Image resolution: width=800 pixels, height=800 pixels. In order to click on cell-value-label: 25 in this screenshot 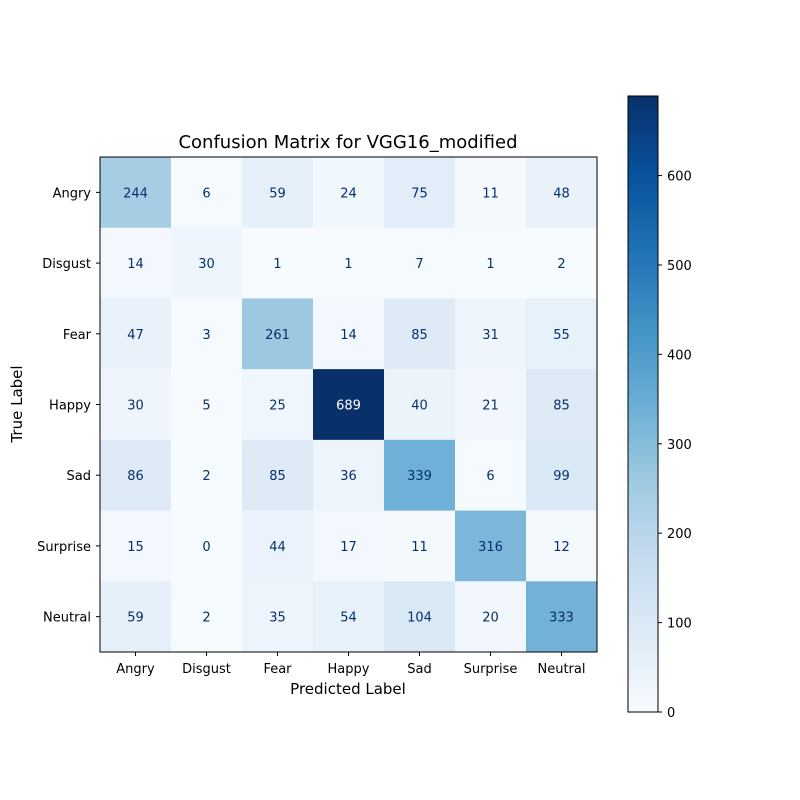, I will do `click(277, 406)`.